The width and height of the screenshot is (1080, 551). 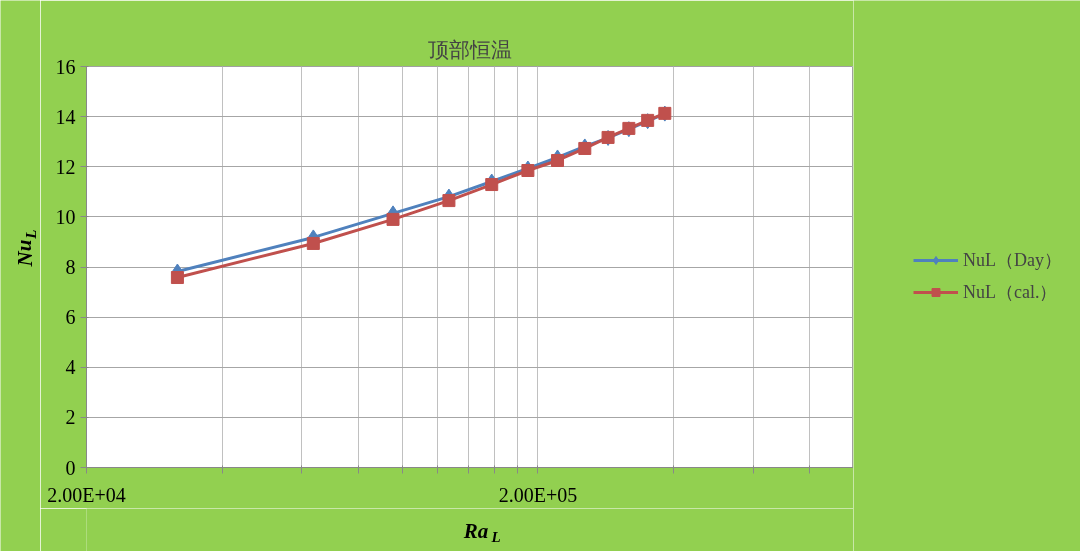 What do you see at coordinates (70, 467) in the screenshot?
I see `y-tick-label: 0` at bounding box center [70, 467].